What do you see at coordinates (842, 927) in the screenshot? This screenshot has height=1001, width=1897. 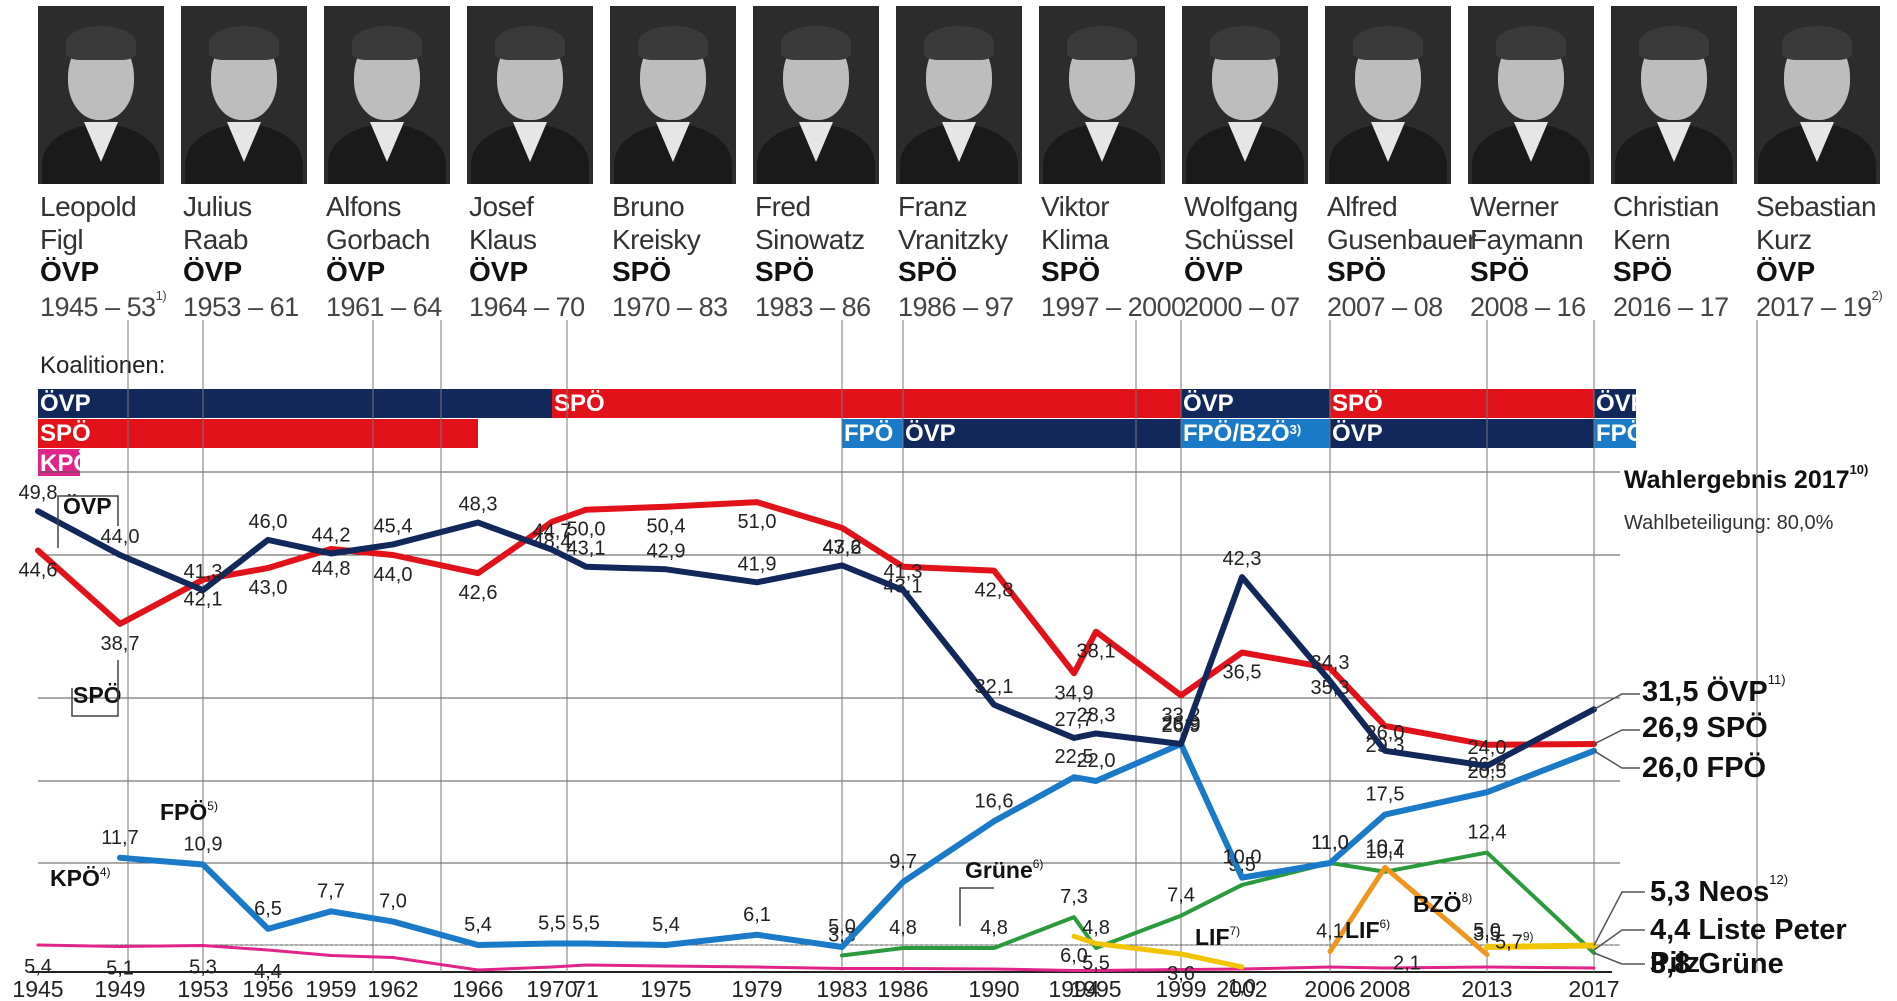 I see `data-label: 5,0` at bounding box center [842, 927].